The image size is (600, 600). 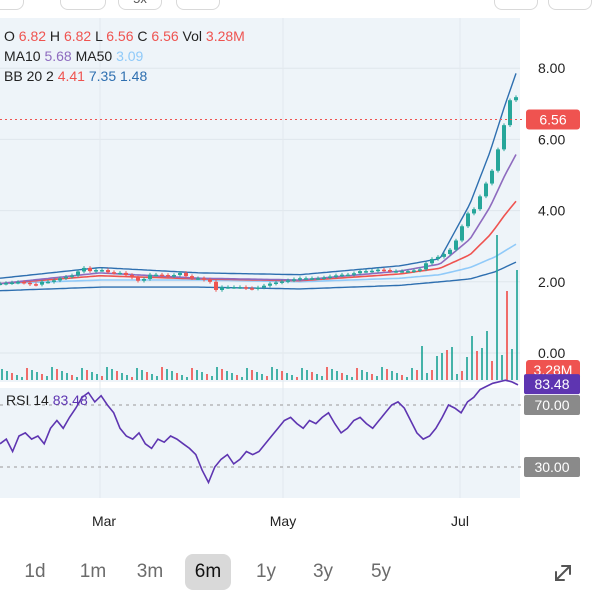 I want to click on high-label: H, so click(x=55, y=36).